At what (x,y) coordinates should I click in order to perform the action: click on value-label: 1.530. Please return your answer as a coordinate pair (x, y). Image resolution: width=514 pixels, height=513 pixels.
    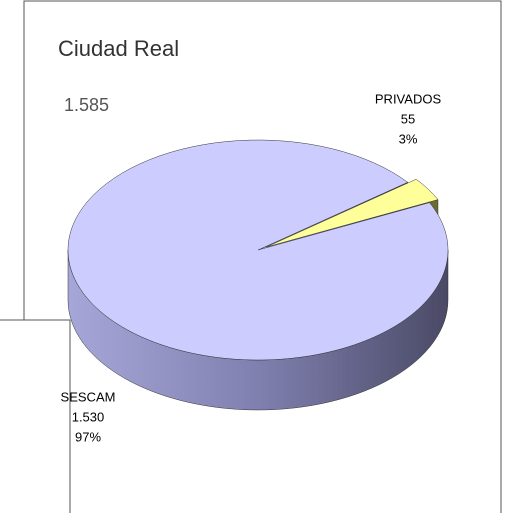
    Looking at the image, I should click on (88, 416).